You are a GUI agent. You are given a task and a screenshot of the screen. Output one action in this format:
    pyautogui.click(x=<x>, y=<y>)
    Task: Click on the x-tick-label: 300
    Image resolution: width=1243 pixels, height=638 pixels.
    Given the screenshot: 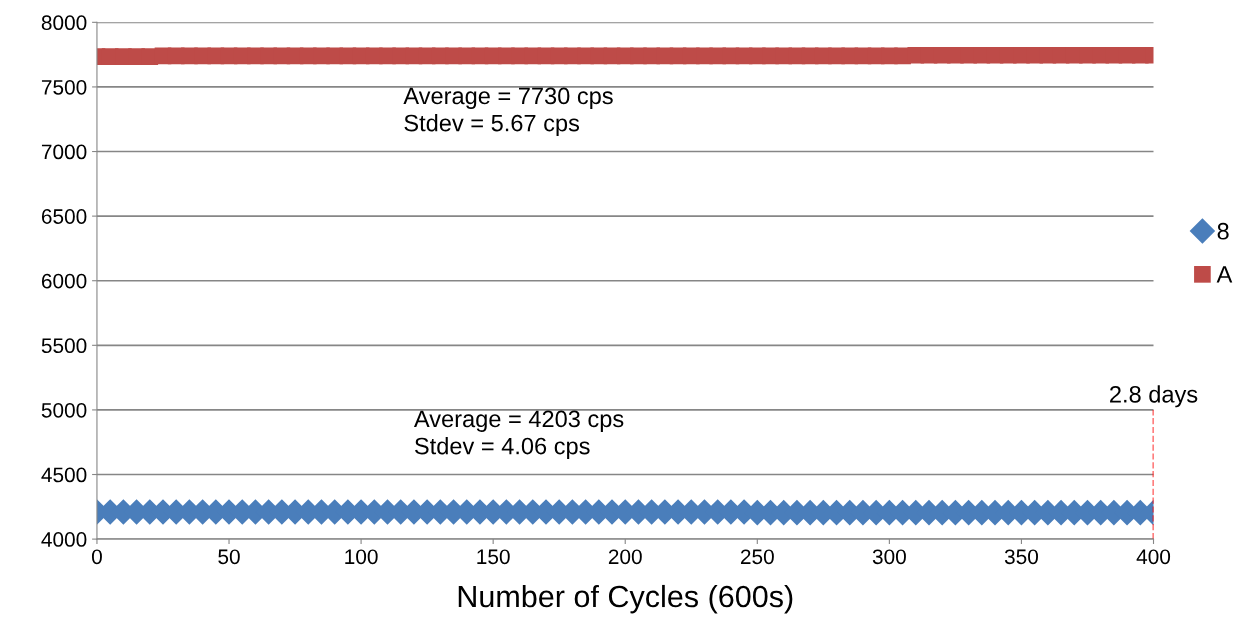 What is the action you would take?
    pyautogui.click(x=889, y=557)
    